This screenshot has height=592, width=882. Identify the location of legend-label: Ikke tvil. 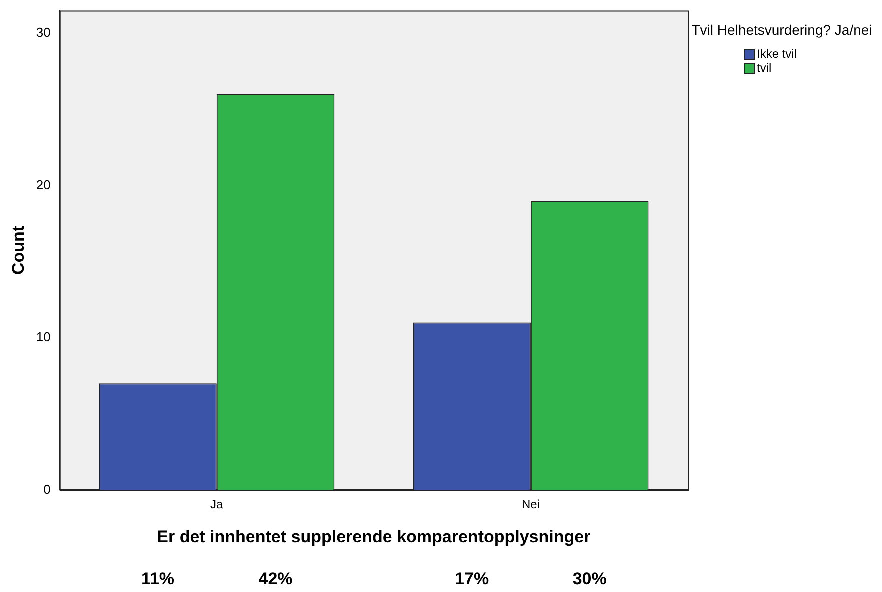
(777, 54).